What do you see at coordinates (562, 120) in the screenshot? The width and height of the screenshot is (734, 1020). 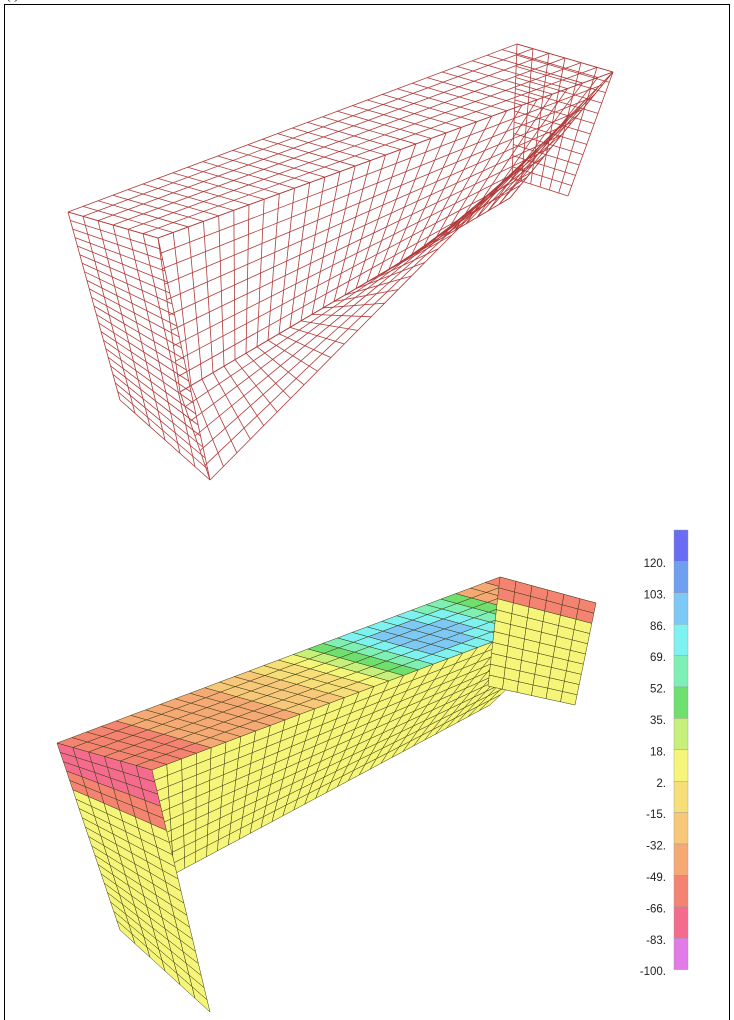 I see `mesh-right-web` at bounding box center [562, 120].